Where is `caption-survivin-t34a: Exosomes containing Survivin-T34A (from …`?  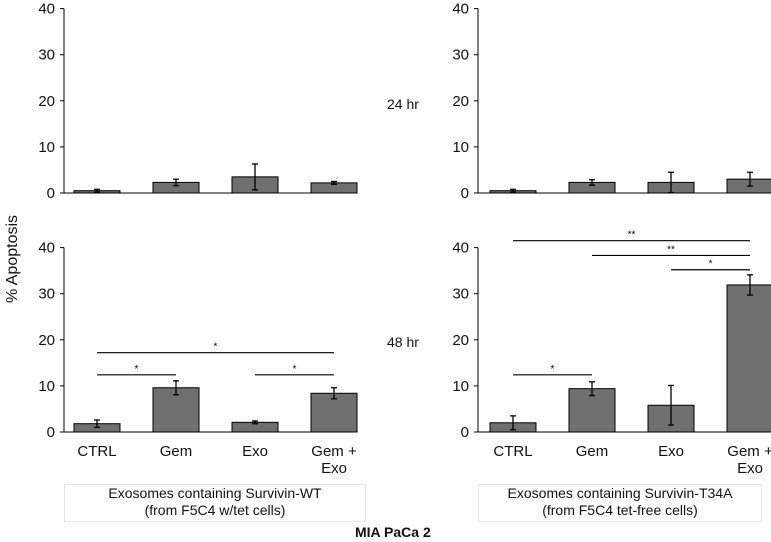 caption-survivin-t34a: Exosomes containing Survivin-T34A (from … is located at coordinates (620, 503).